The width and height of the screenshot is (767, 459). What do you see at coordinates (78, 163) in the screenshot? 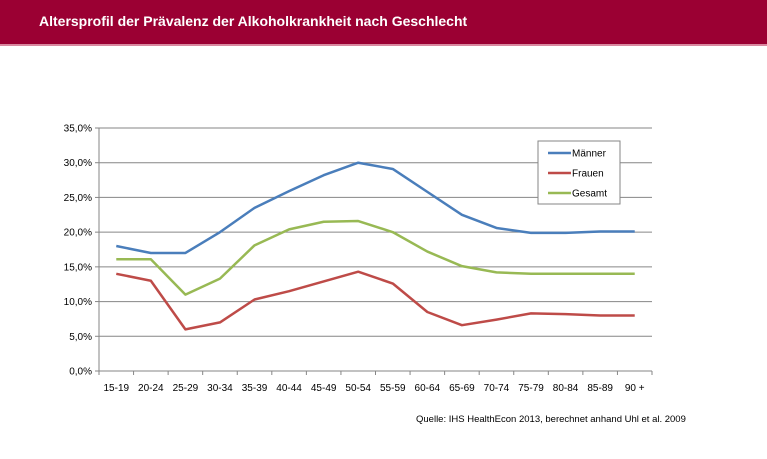
I see `y-tick-label: 30,0%` at bounding box center [78, 163].